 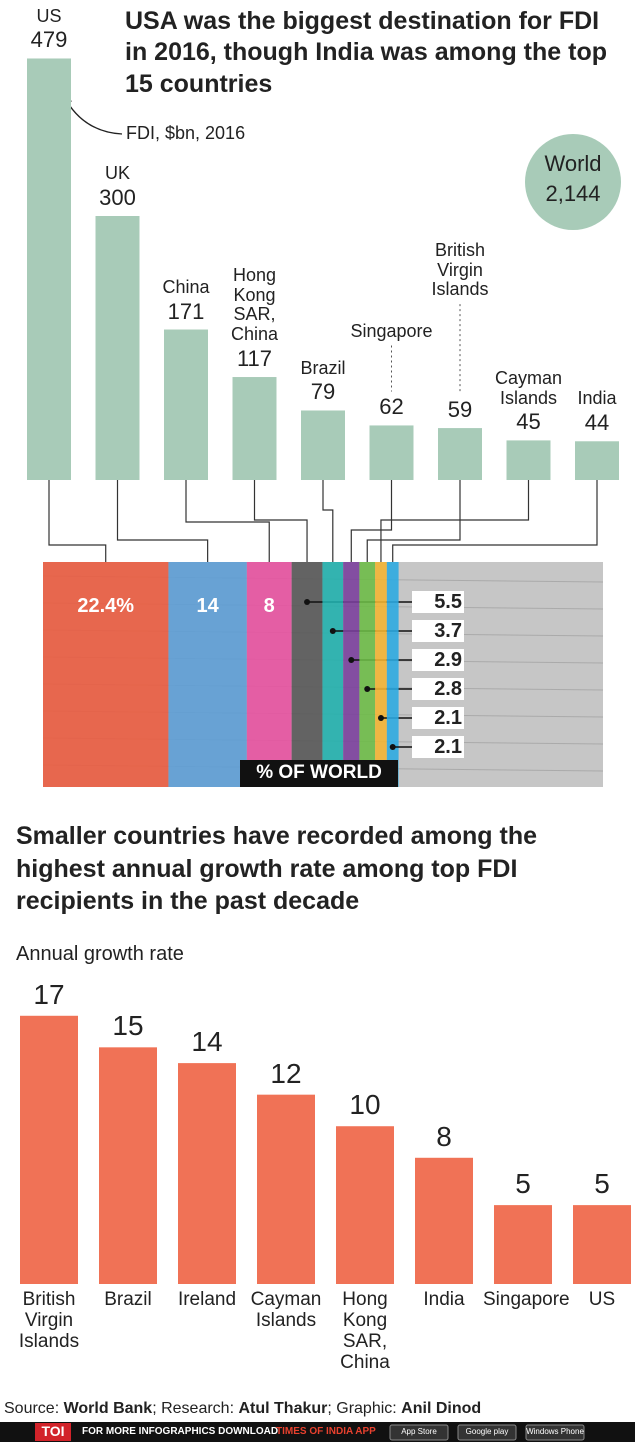 What do you see at coordinates (195, 1408) in the screenshot?
I see `source-part: ; Research:` at bounding box center [195, 1408].